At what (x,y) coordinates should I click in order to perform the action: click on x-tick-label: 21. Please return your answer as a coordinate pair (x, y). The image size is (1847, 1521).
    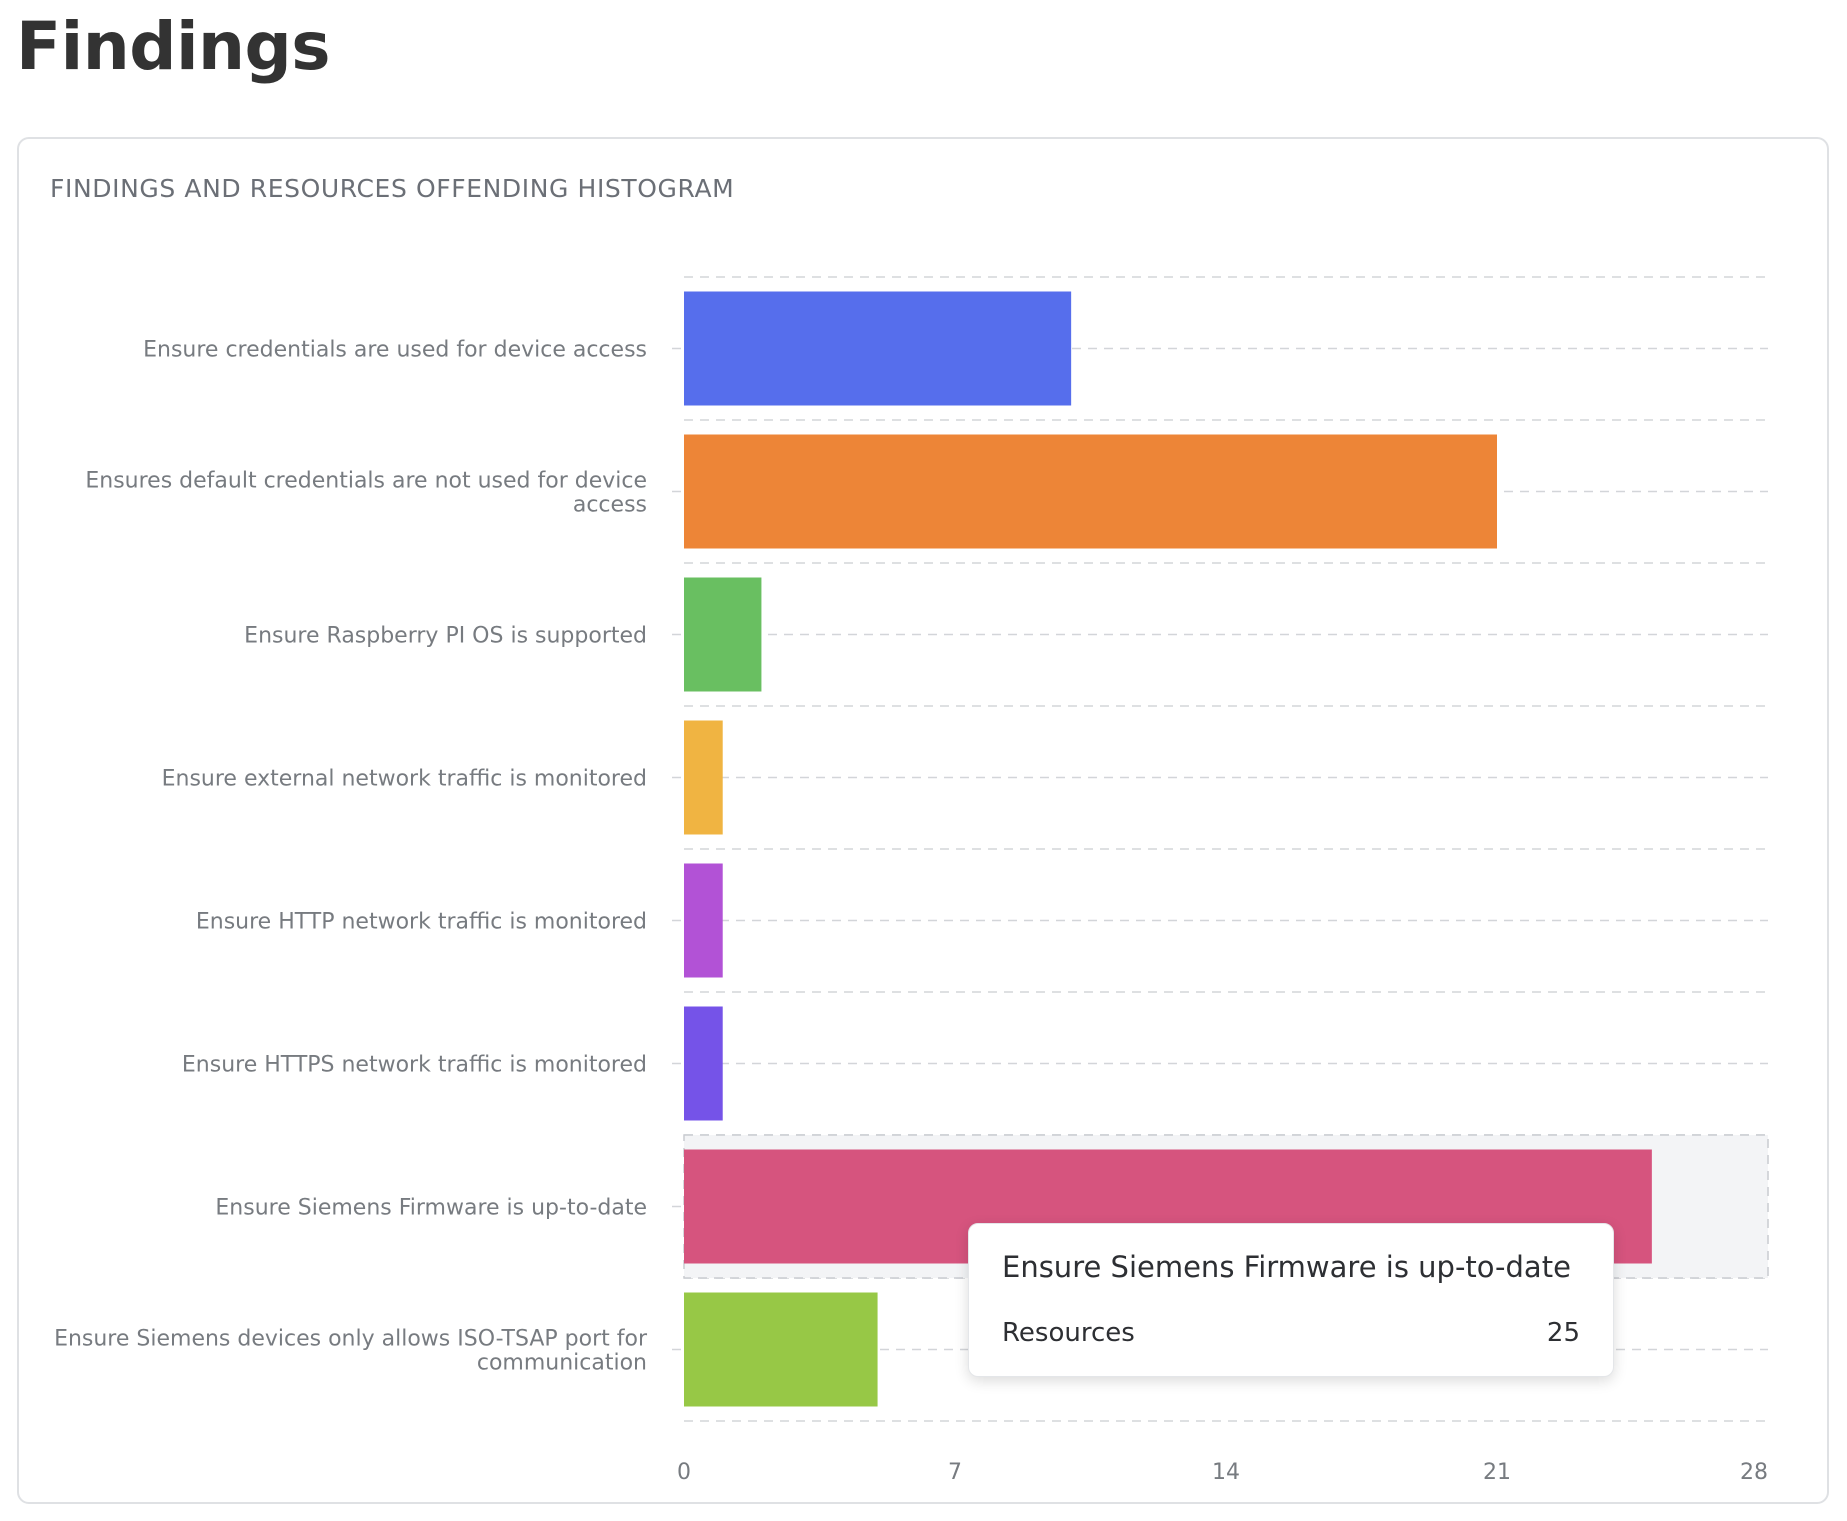
    Looking at the image, I should click on (1497, 1472).